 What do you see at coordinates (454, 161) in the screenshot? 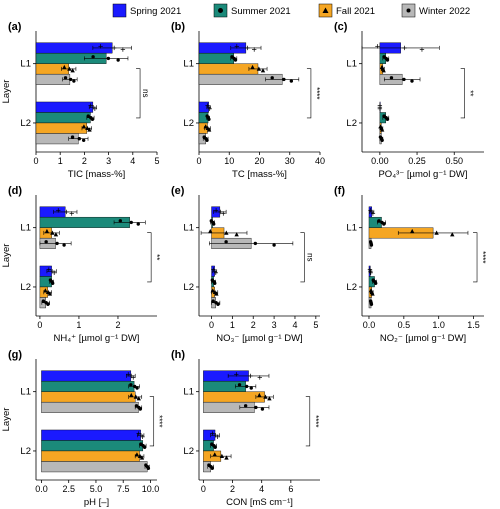
I see `x-tick-label: 0.50` at bounding box center [454, 161].